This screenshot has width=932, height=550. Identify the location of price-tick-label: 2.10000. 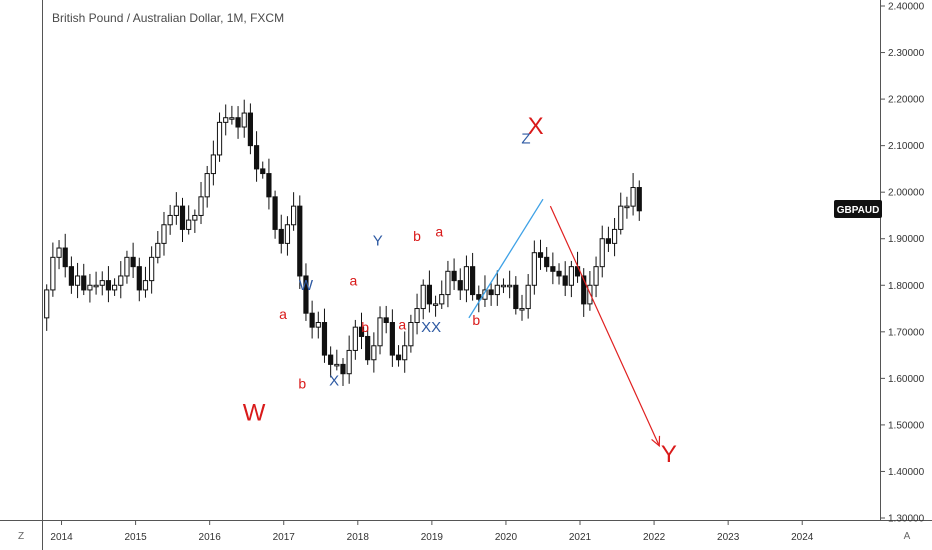
(906, 146).